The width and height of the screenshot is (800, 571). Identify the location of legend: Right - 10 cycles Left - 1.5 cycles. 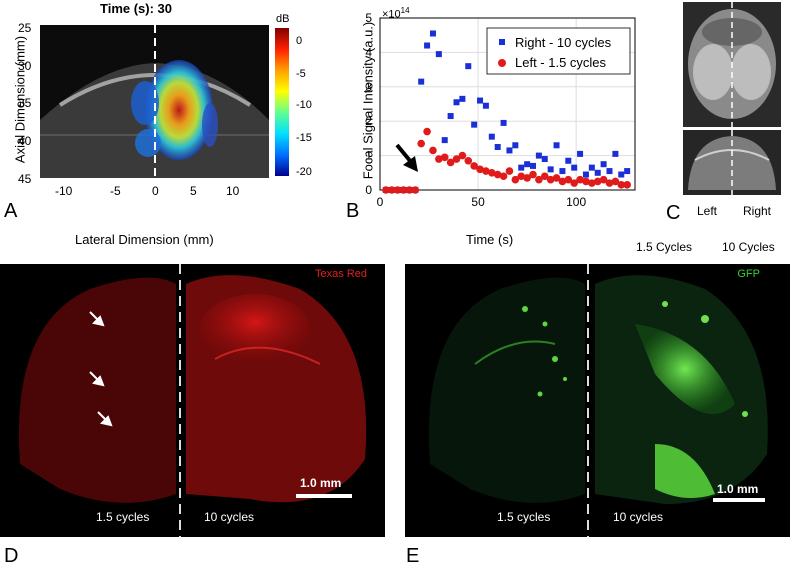
(558, 51).